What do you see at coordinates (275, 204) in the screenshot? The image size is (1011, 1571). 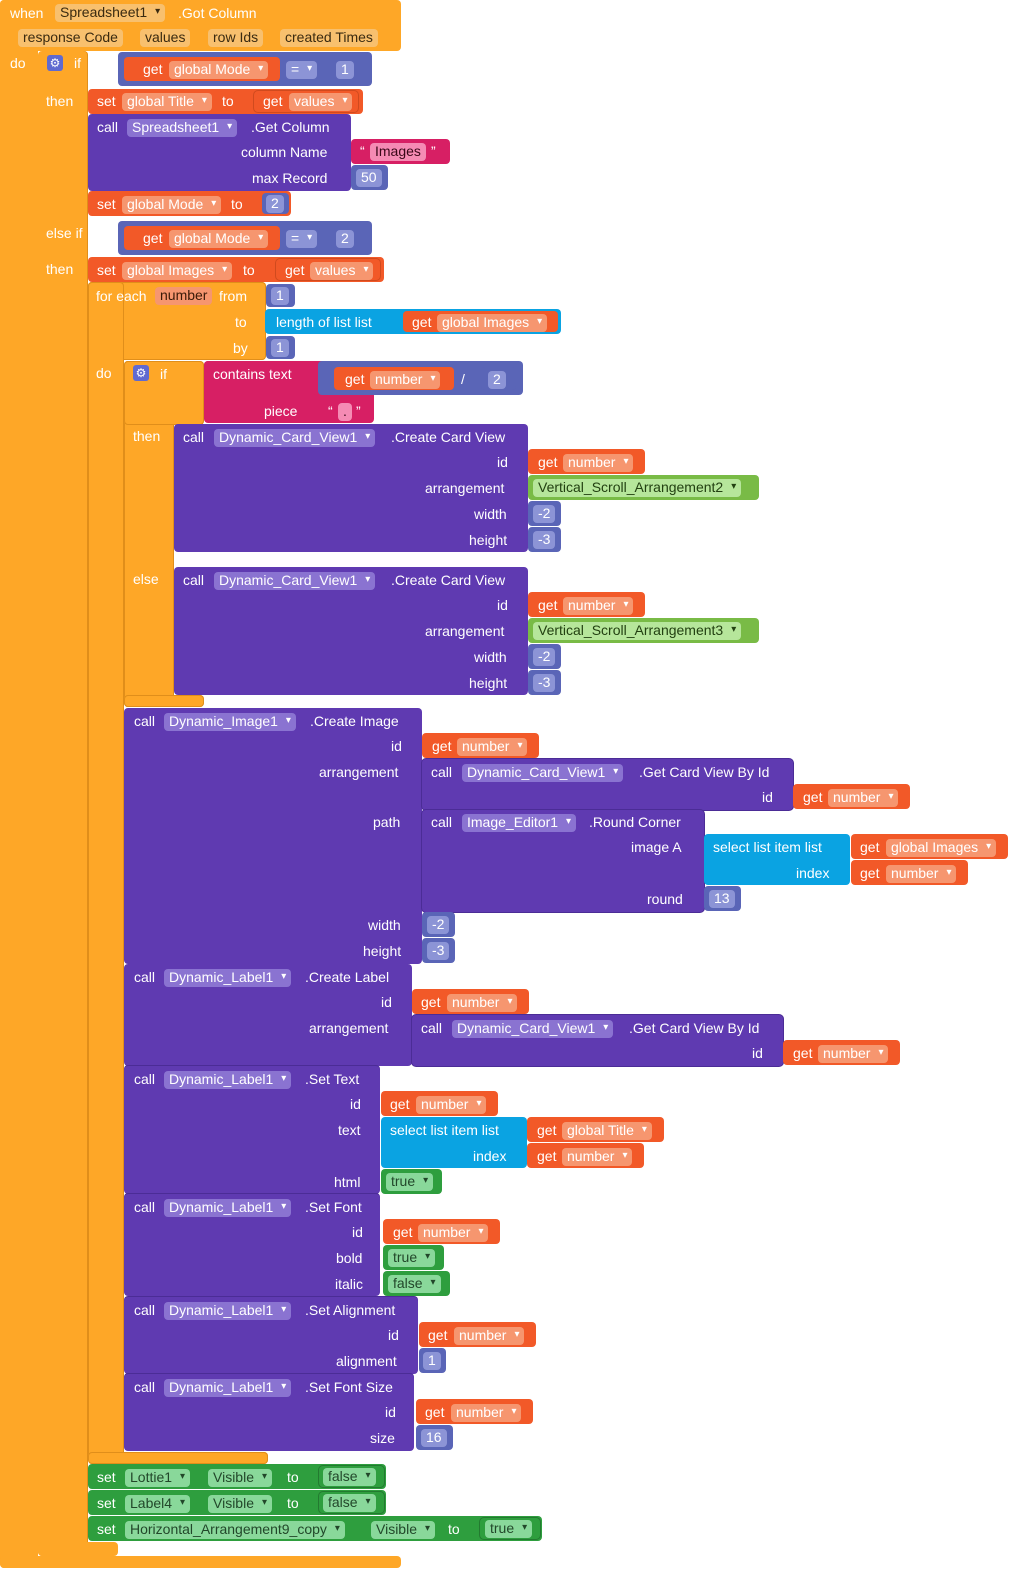 I see `number-two-set: 2` at bounding box center [275, 204].